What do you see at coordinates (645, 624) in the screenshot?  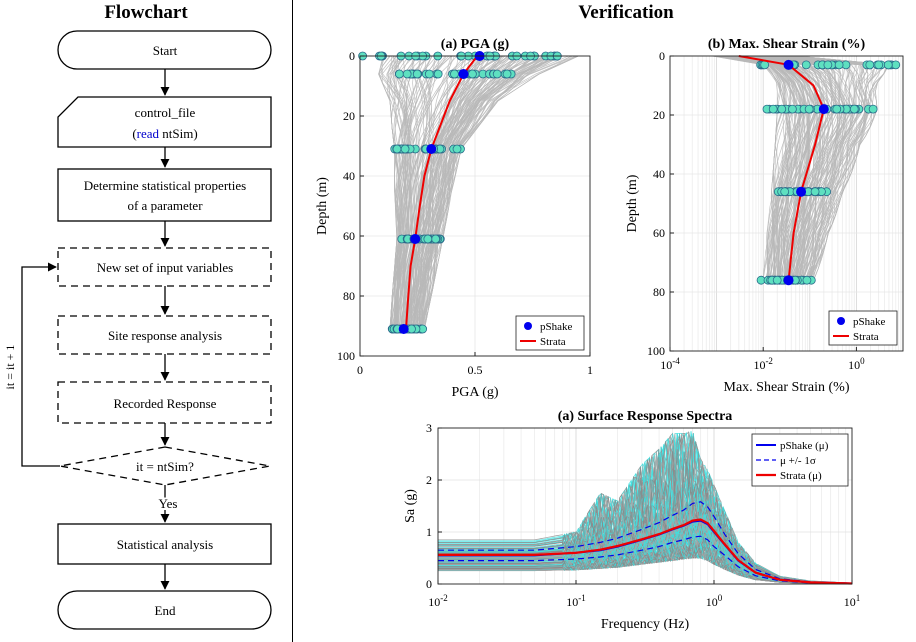 I see `x-axis-label: Frequency (Hz)` at bounding box center [645, 624].